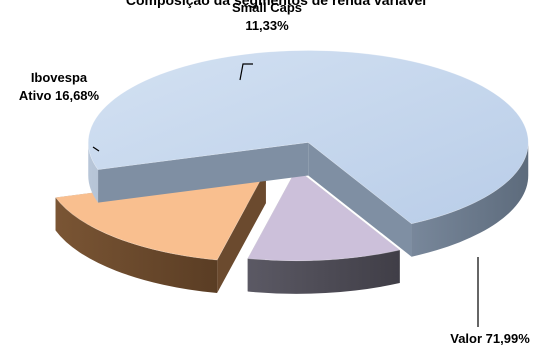 The height and width of the screenshot is (348, 552). What do you see at coordinates (267, 7) in the screenshot?
I see `label-smallcaps: Small Caps` at bounding box center [267, 7].